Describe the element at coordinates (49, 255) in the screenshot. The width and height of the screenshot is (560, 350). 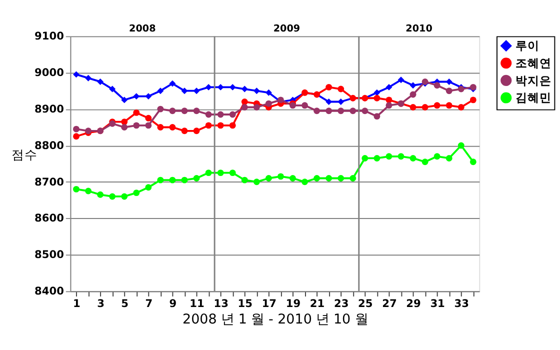
I see `y-tick-label: 8500` at that location.